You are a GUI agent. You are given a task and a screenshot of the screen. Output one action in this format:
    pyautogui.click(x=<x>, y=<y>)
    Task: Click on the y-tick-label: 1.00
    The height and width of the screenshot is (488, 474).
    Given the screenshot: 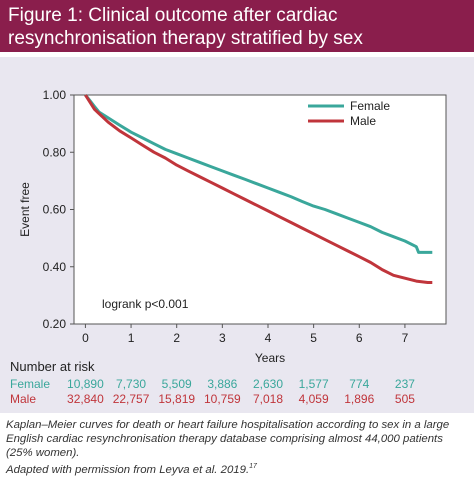 What is the action you would take?
    pyautogui.click(x=55, y=95)
    